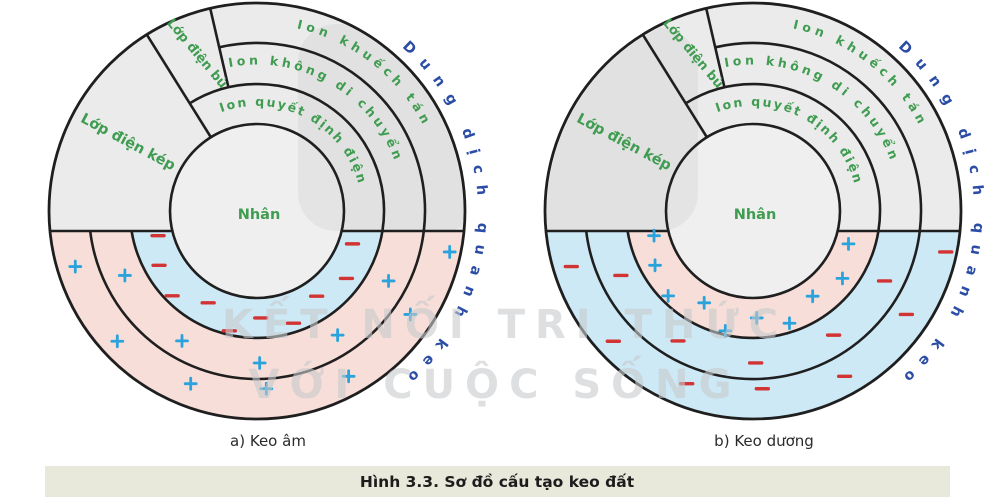 The height and width of the screenshot is (504, 992). What do you see at coordinates (505, 321) in the screenshot?
I see `publisher-watermark-line1: KẾT NỐI TRI THỨC` at bounding box center [505, 321].